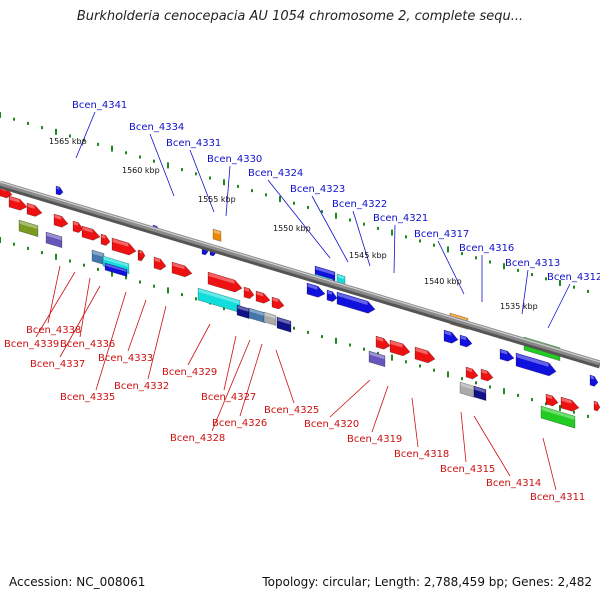 The height and width of the screenshot is (600, 600). What do you see at coordinates (77, 582) in the screenshot?
I see `accession-text: Accession: NC_008061` at bounding box center [77, 582].